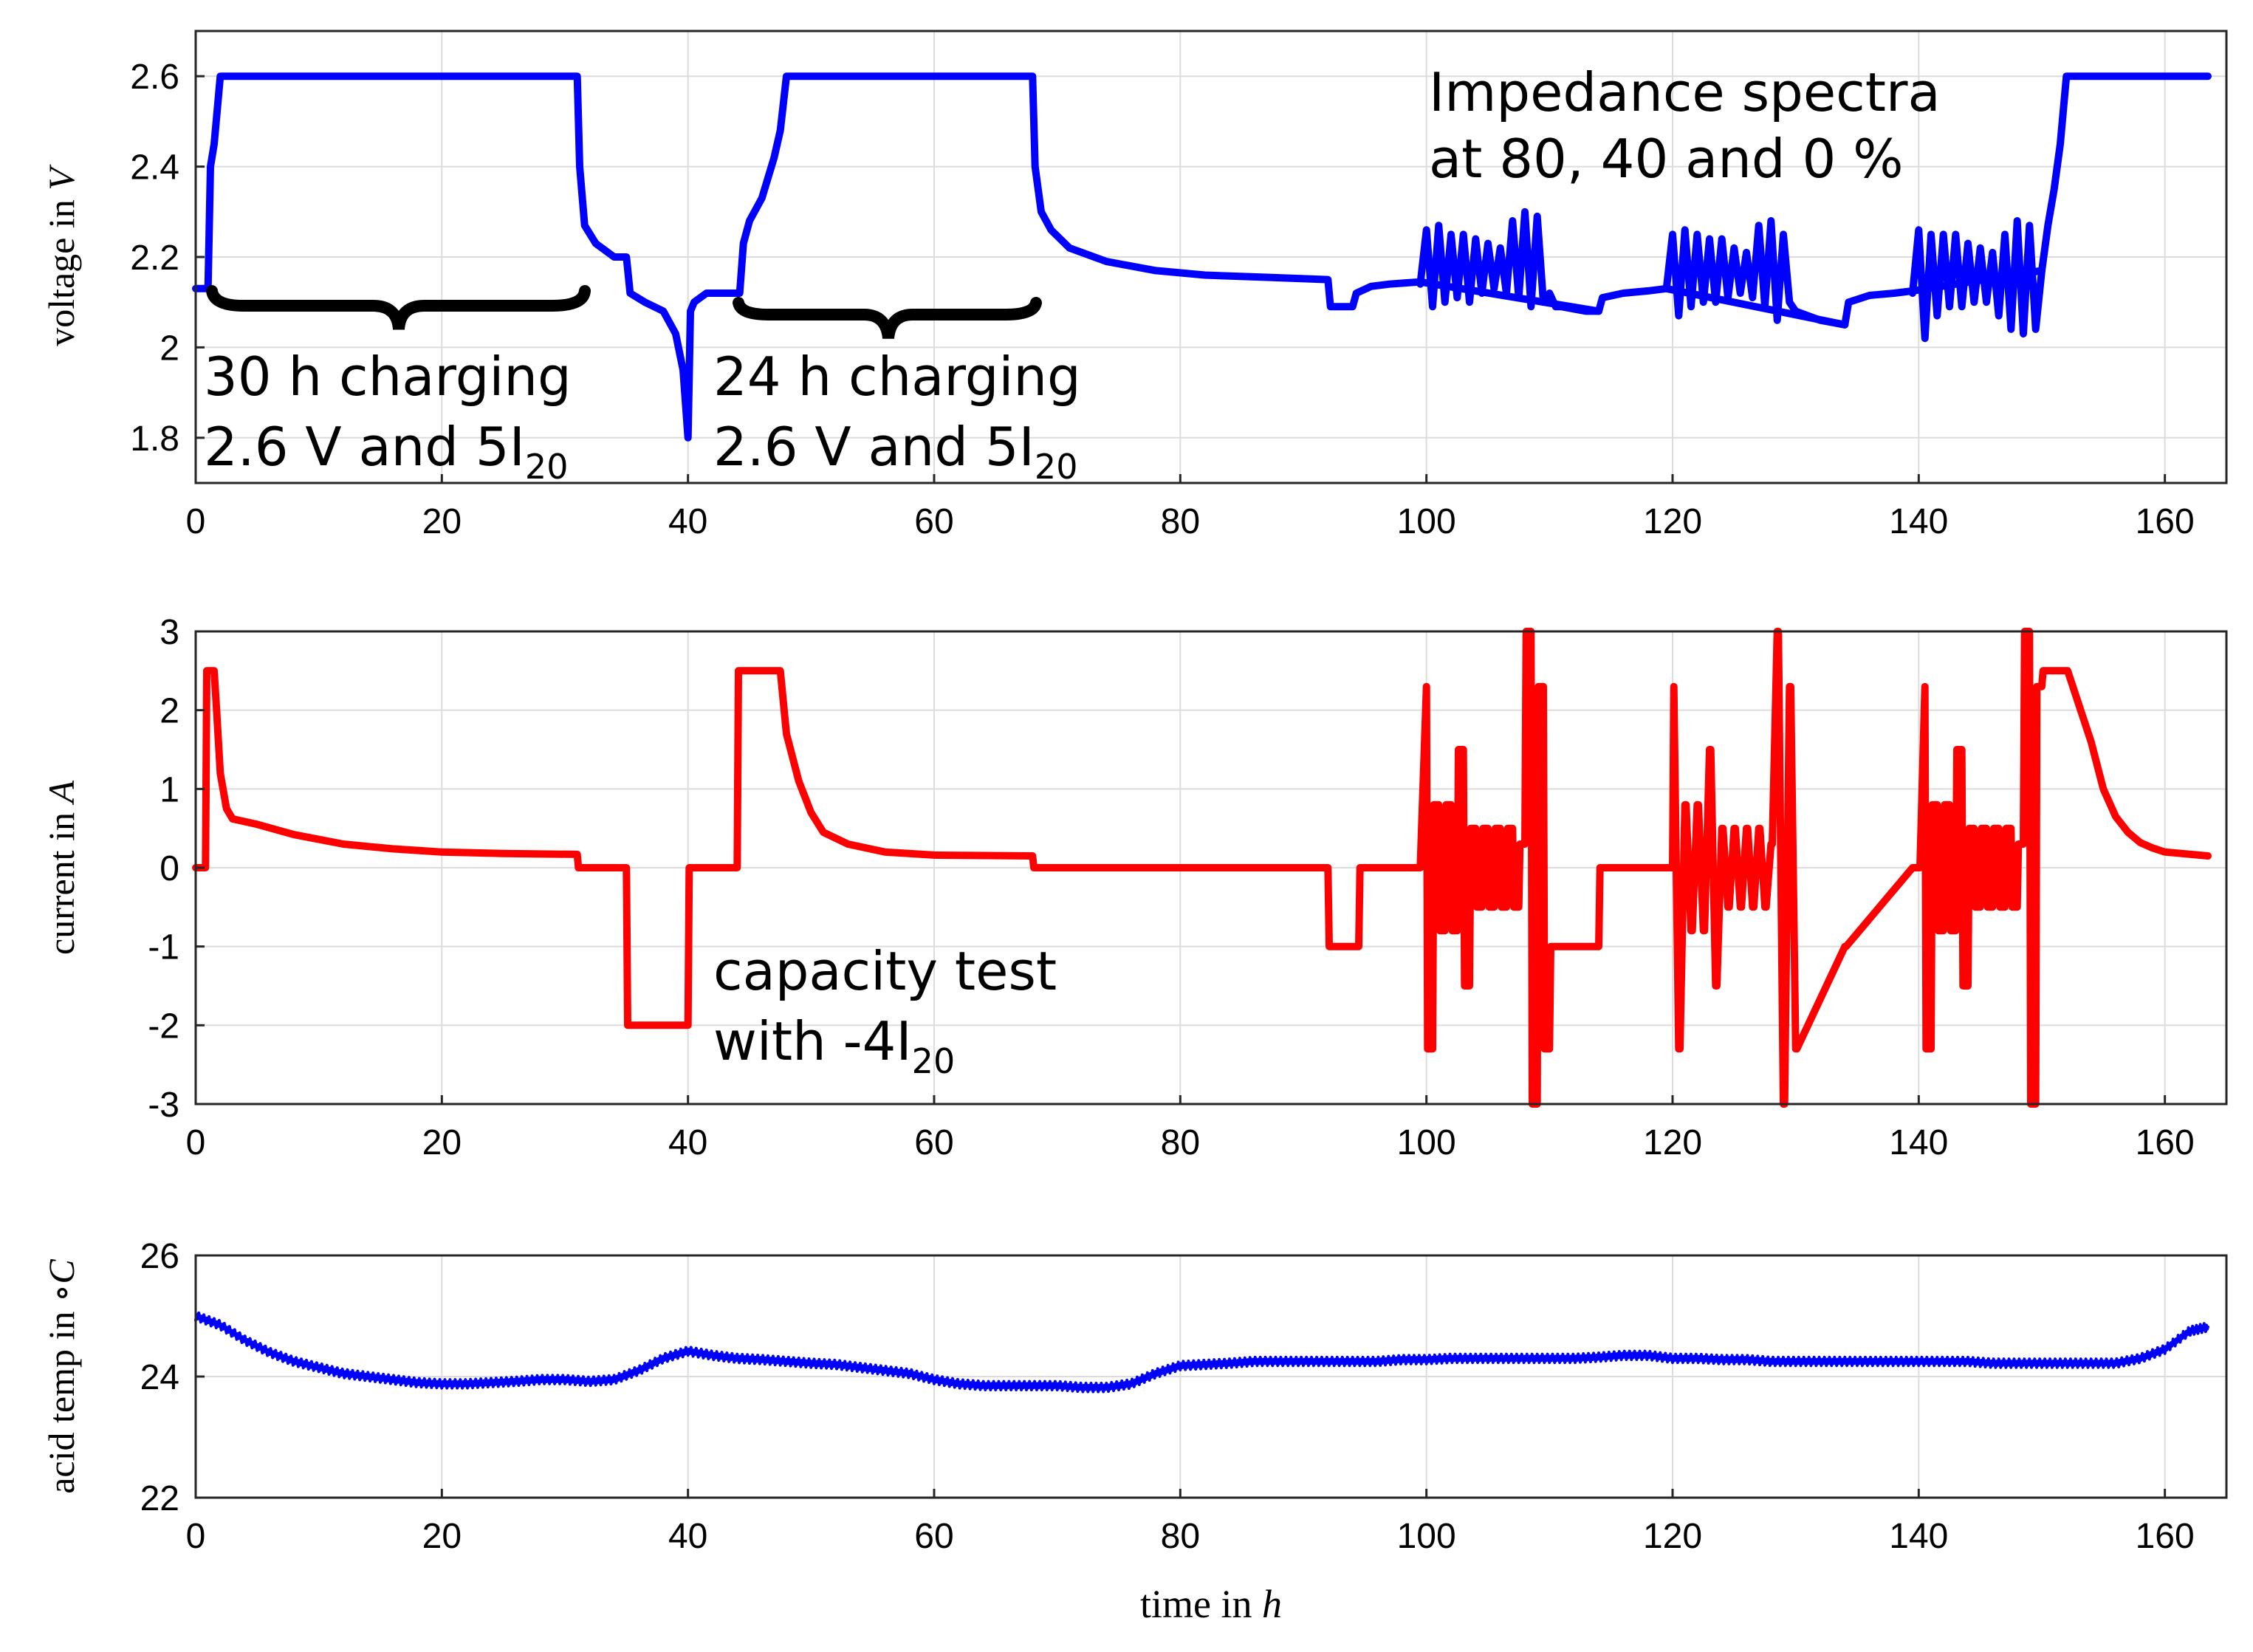 This screenshot has width=2253, height=1652. What do you see at coordinates (61, 868) in the screenshot?
I see `current-ylabel: current in A` at bounding box center [61, 868].